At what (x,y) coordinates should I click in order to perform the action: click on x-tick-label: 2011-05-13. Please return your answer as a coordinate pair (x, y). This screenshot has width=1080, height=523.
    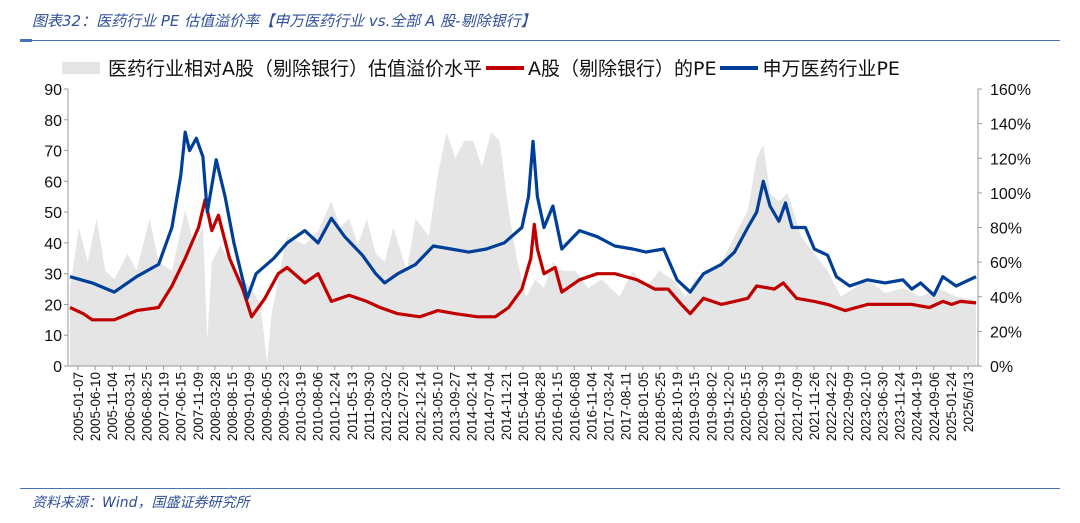
    Looking at the image, I should click on (352, 406).